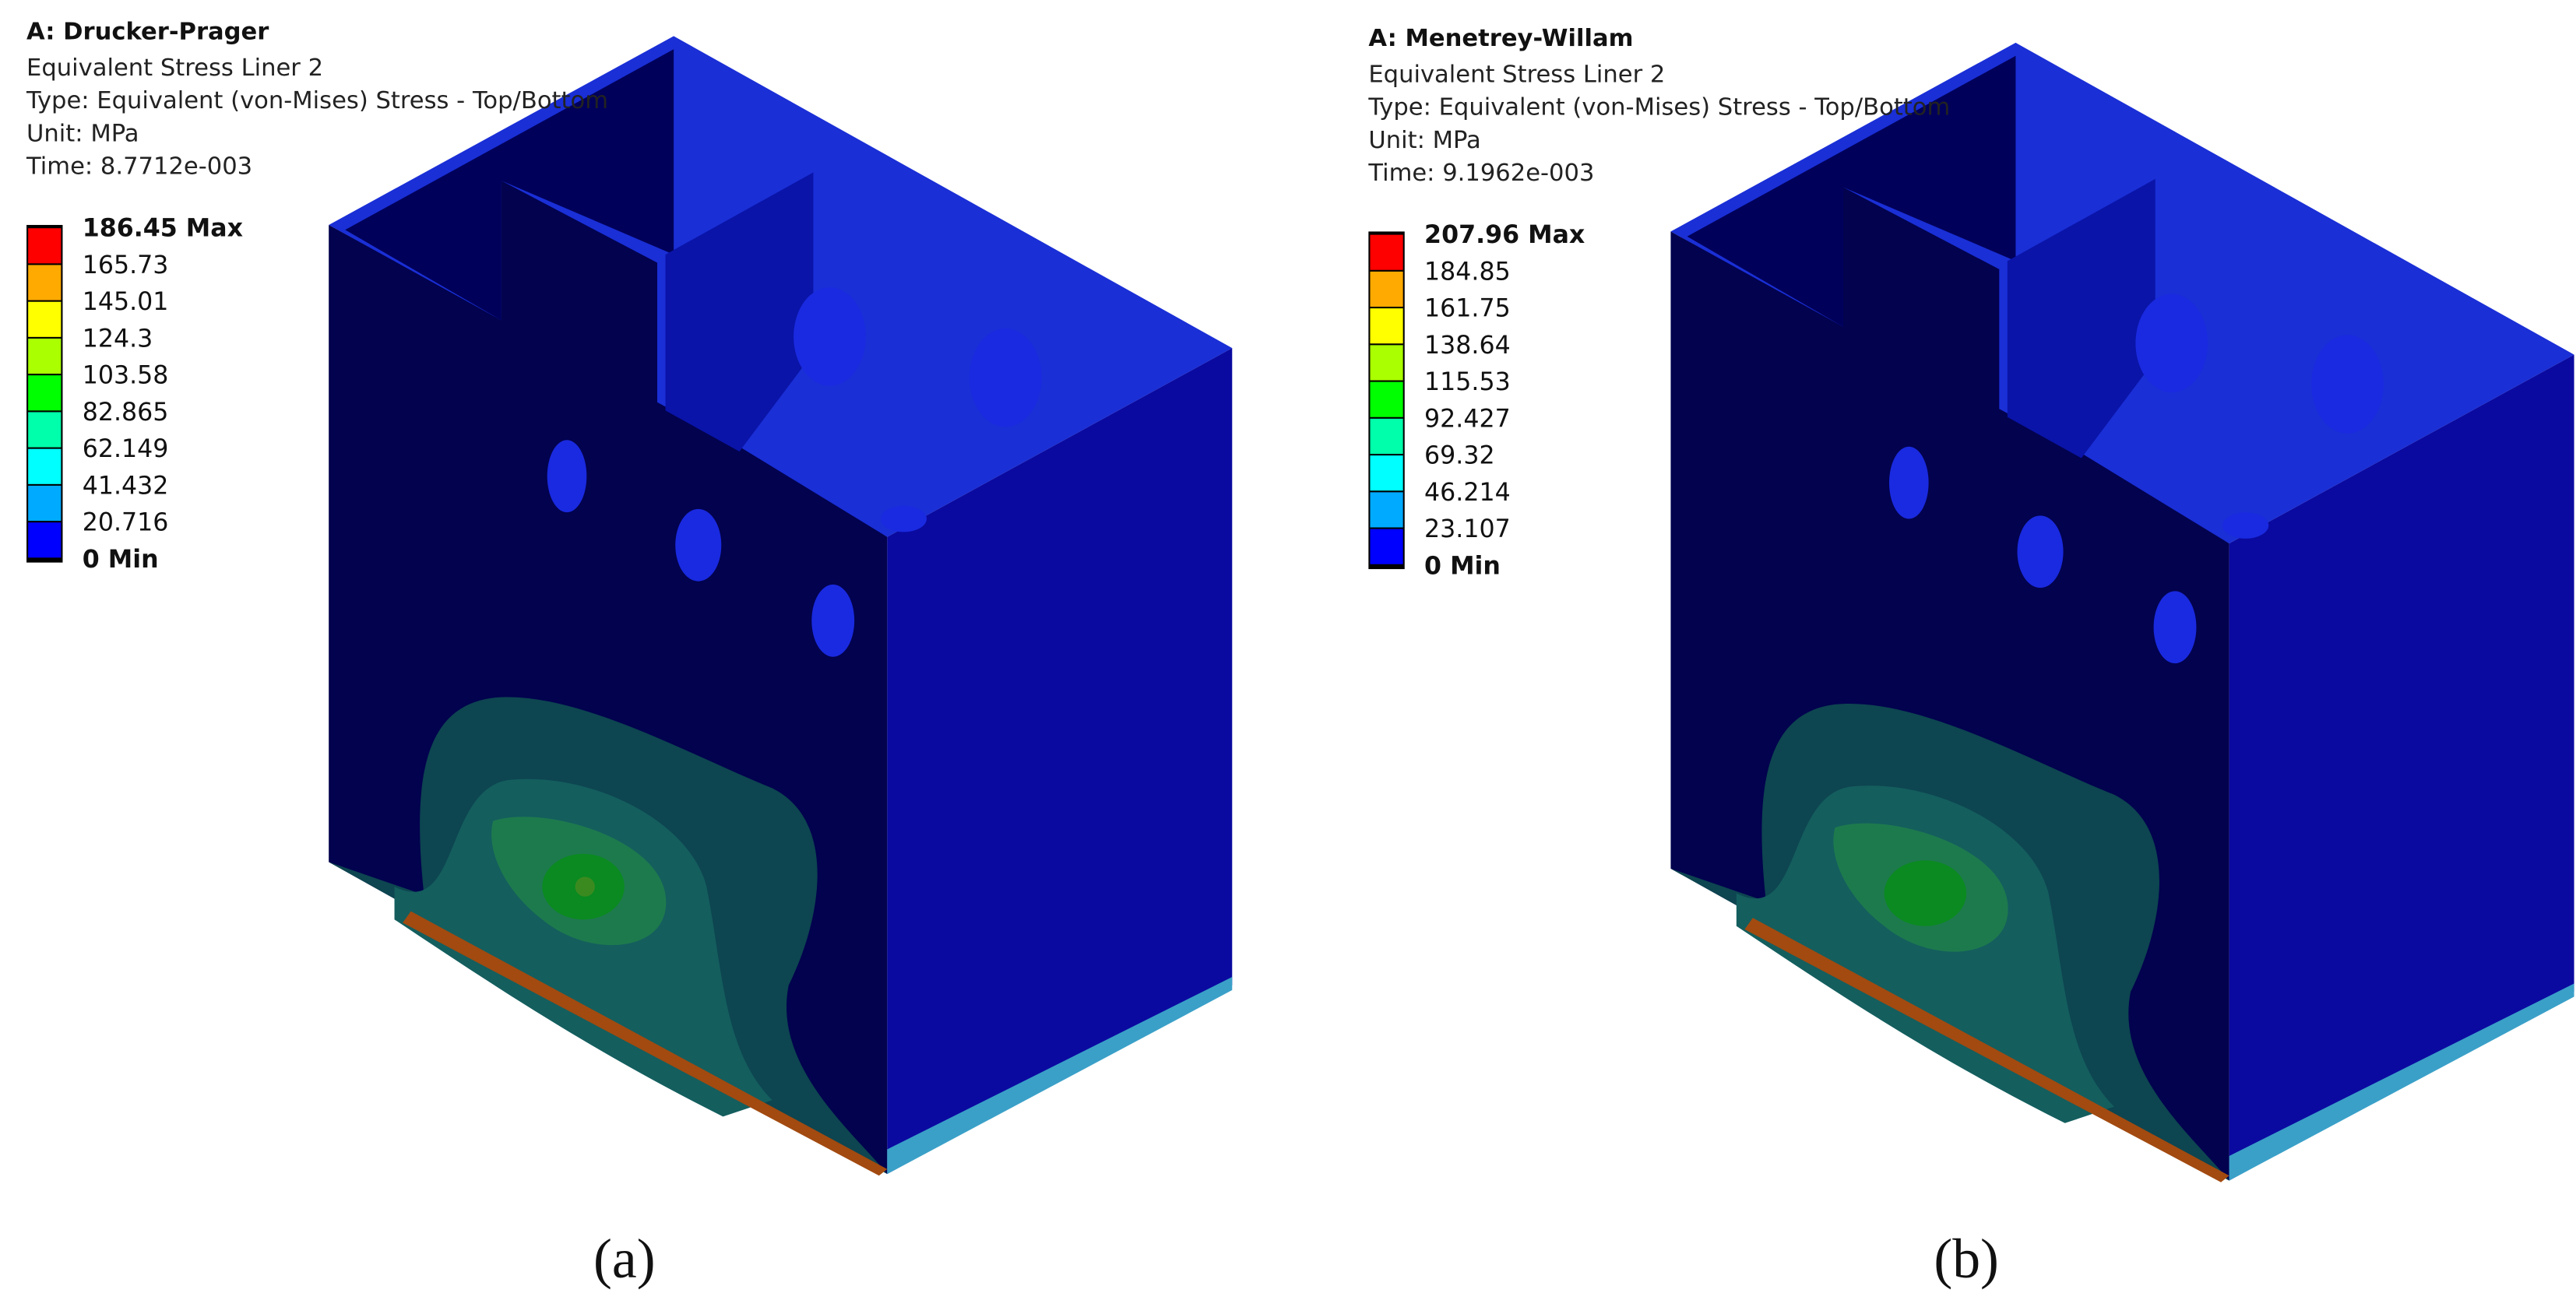 The image size is (2576, 1307). What do you see at coordinates (126, 486) in the screenshot?
I see `legend-label: 41.432` at bounding box center [126, 486].